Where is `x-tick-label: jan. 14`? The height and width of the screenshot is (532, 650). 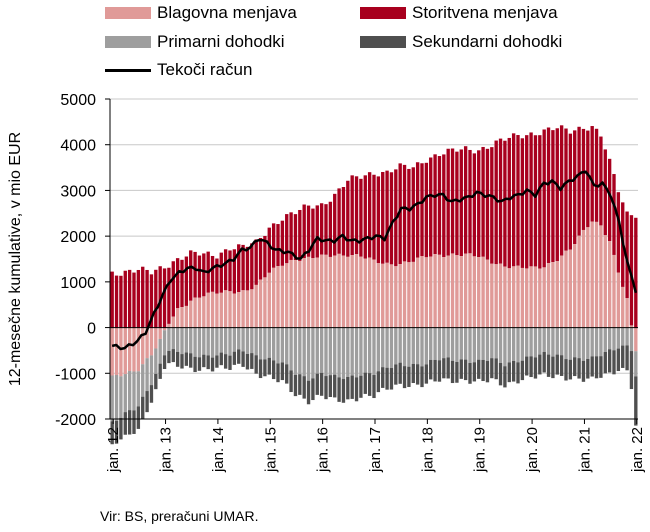
x-tick-label: jan. 14 is located at coordinates (218, 450).